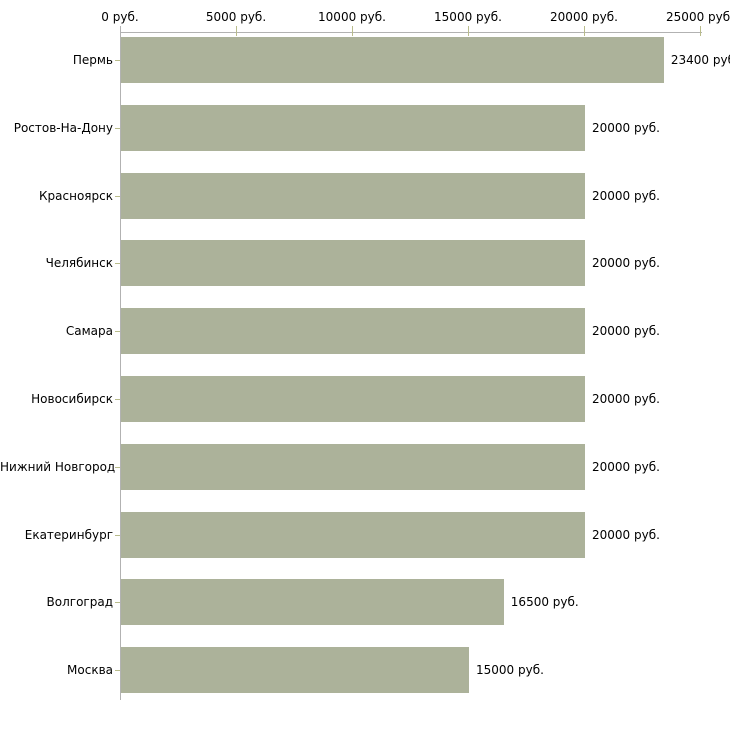 The height and width of the screenshot is (730, 730). What do you see at coordinates (352, 17) in the screenshot?
I see `x-axis-tick-label: 10000 руб.` at bounding box center [352, 17].